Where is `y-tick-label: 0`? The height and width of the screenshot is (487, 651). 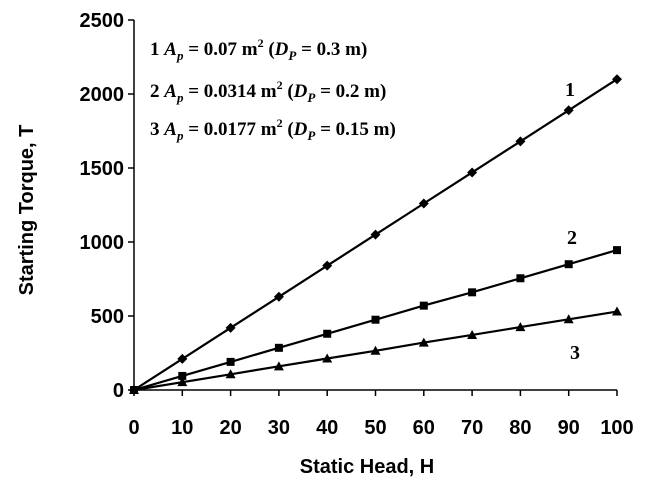
y-tick-label: 0 is located at coordinates (118, 391).